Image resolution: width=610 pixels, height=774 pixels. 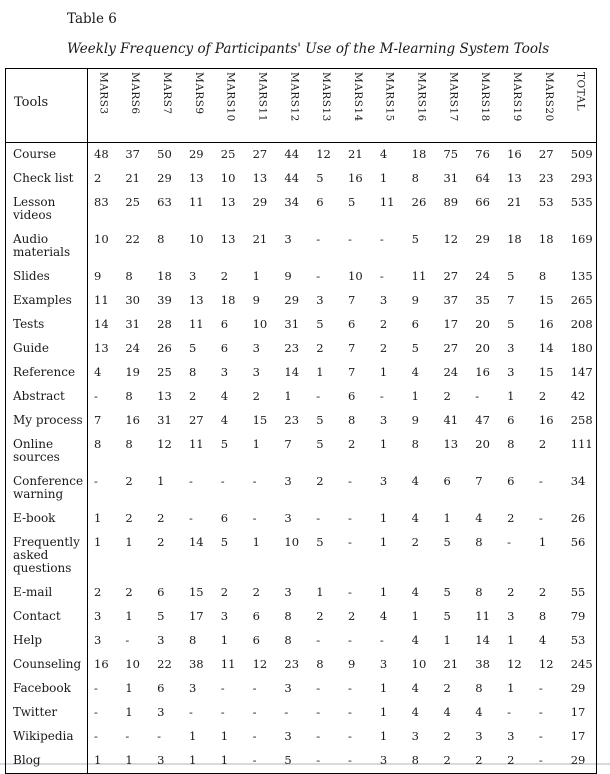 What do you see at coordinates (389, 97) in the screenshot?
I see `column-header-label: MARS15` at bounding box center [389, 97].